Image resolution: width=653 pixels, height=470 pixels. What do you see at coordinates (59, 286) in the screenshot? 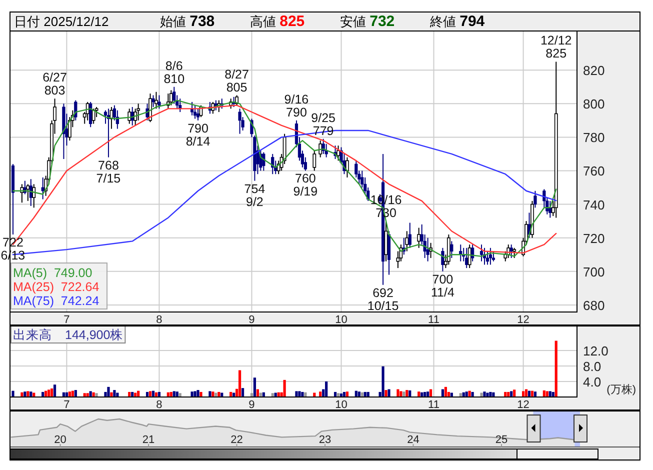
I see `legend: MA(5) 749.00 MA(25) 722.64 MA(75) 742.24` at bounding box center [59, 286].